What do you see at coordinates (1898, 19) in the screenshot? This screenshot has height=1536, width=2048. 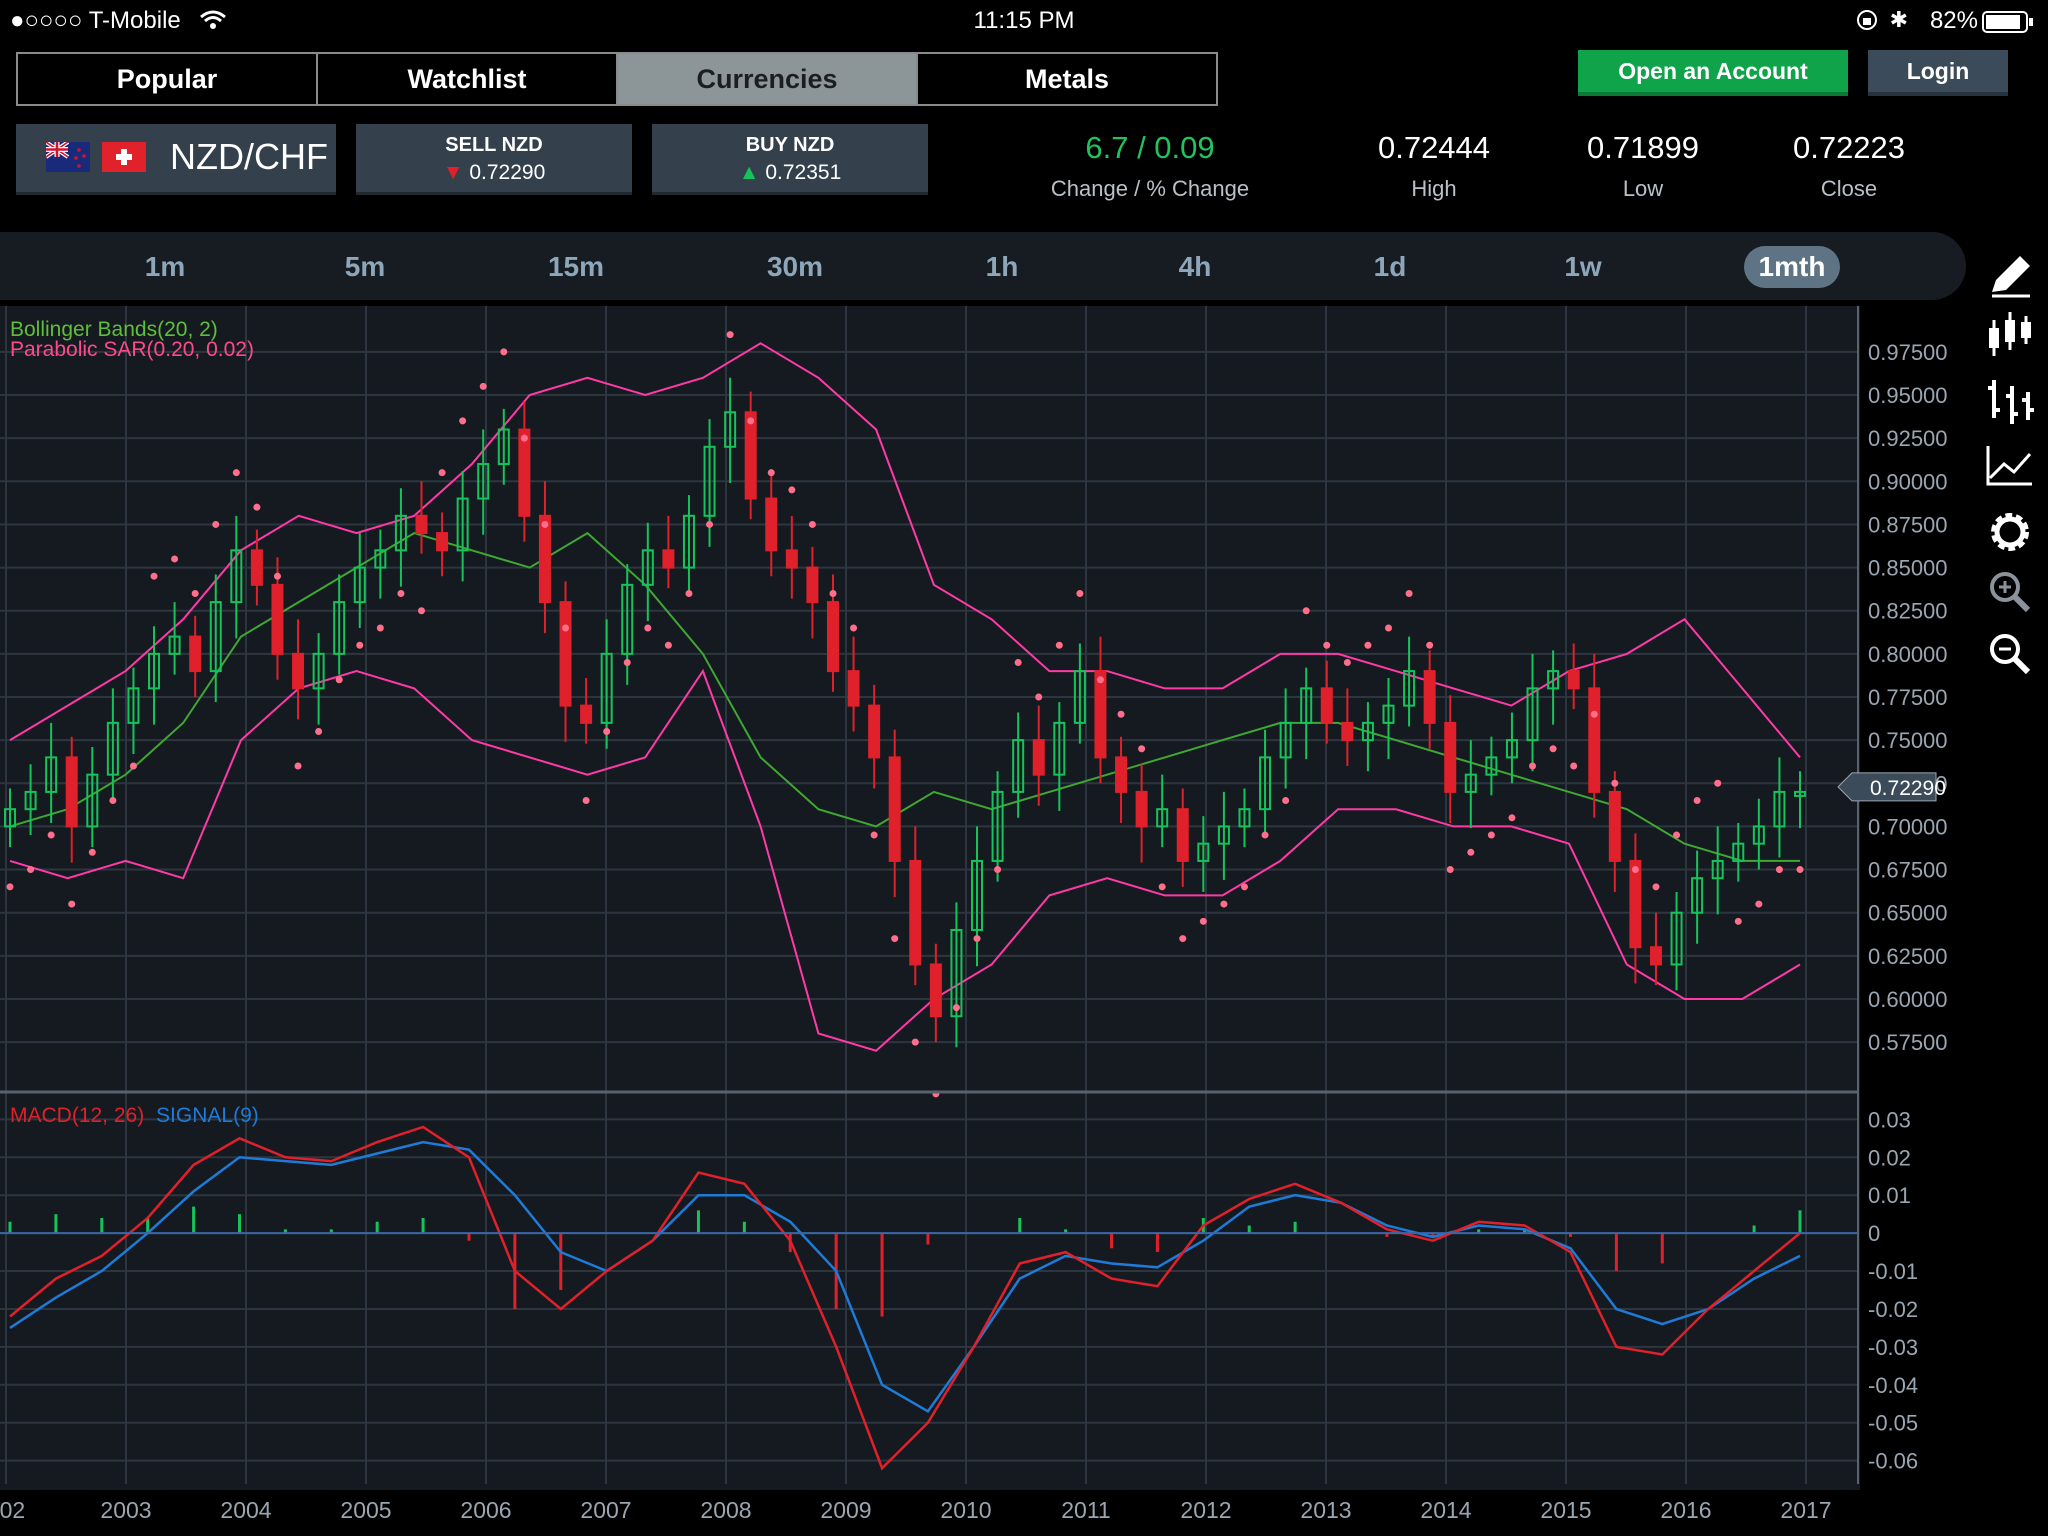 I see `bluetooth-icon: ✱` at bounding box center [1898, 19].